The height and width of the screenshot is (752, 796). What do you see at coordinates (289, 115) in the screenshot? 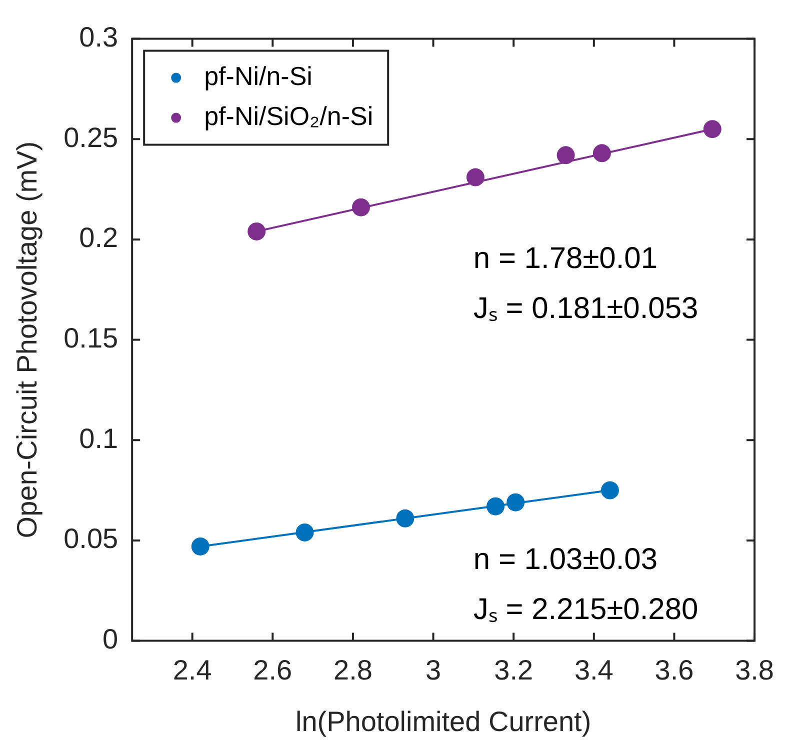
I see `legend-label: pf-Ni/SiO₂/n-Si` at bounding box center [289, 115].